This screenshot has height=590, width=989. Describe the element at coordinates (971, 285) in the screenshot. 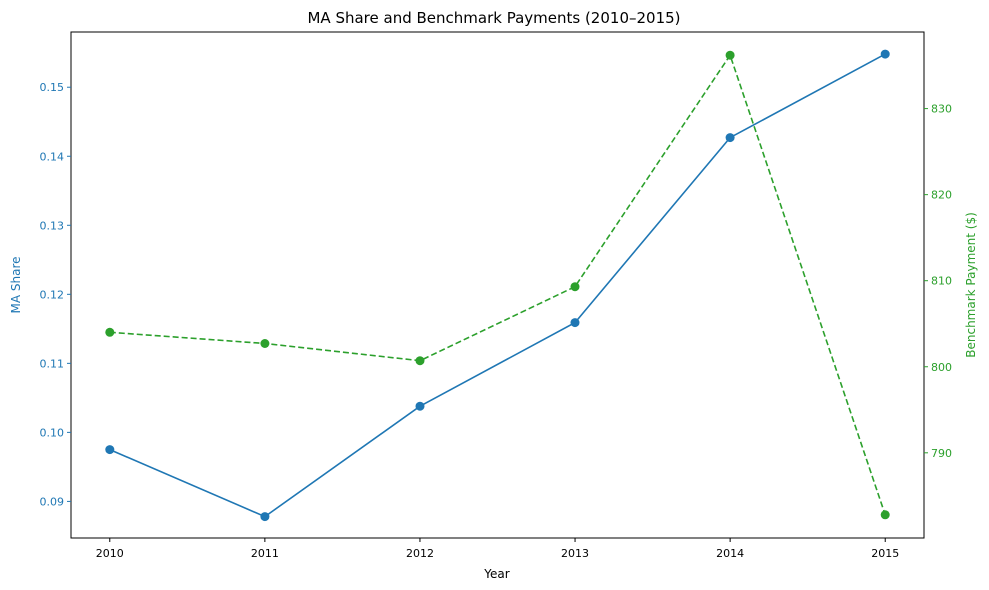

I see `right-axis-label: Benchmark Payment ($)` at that location.